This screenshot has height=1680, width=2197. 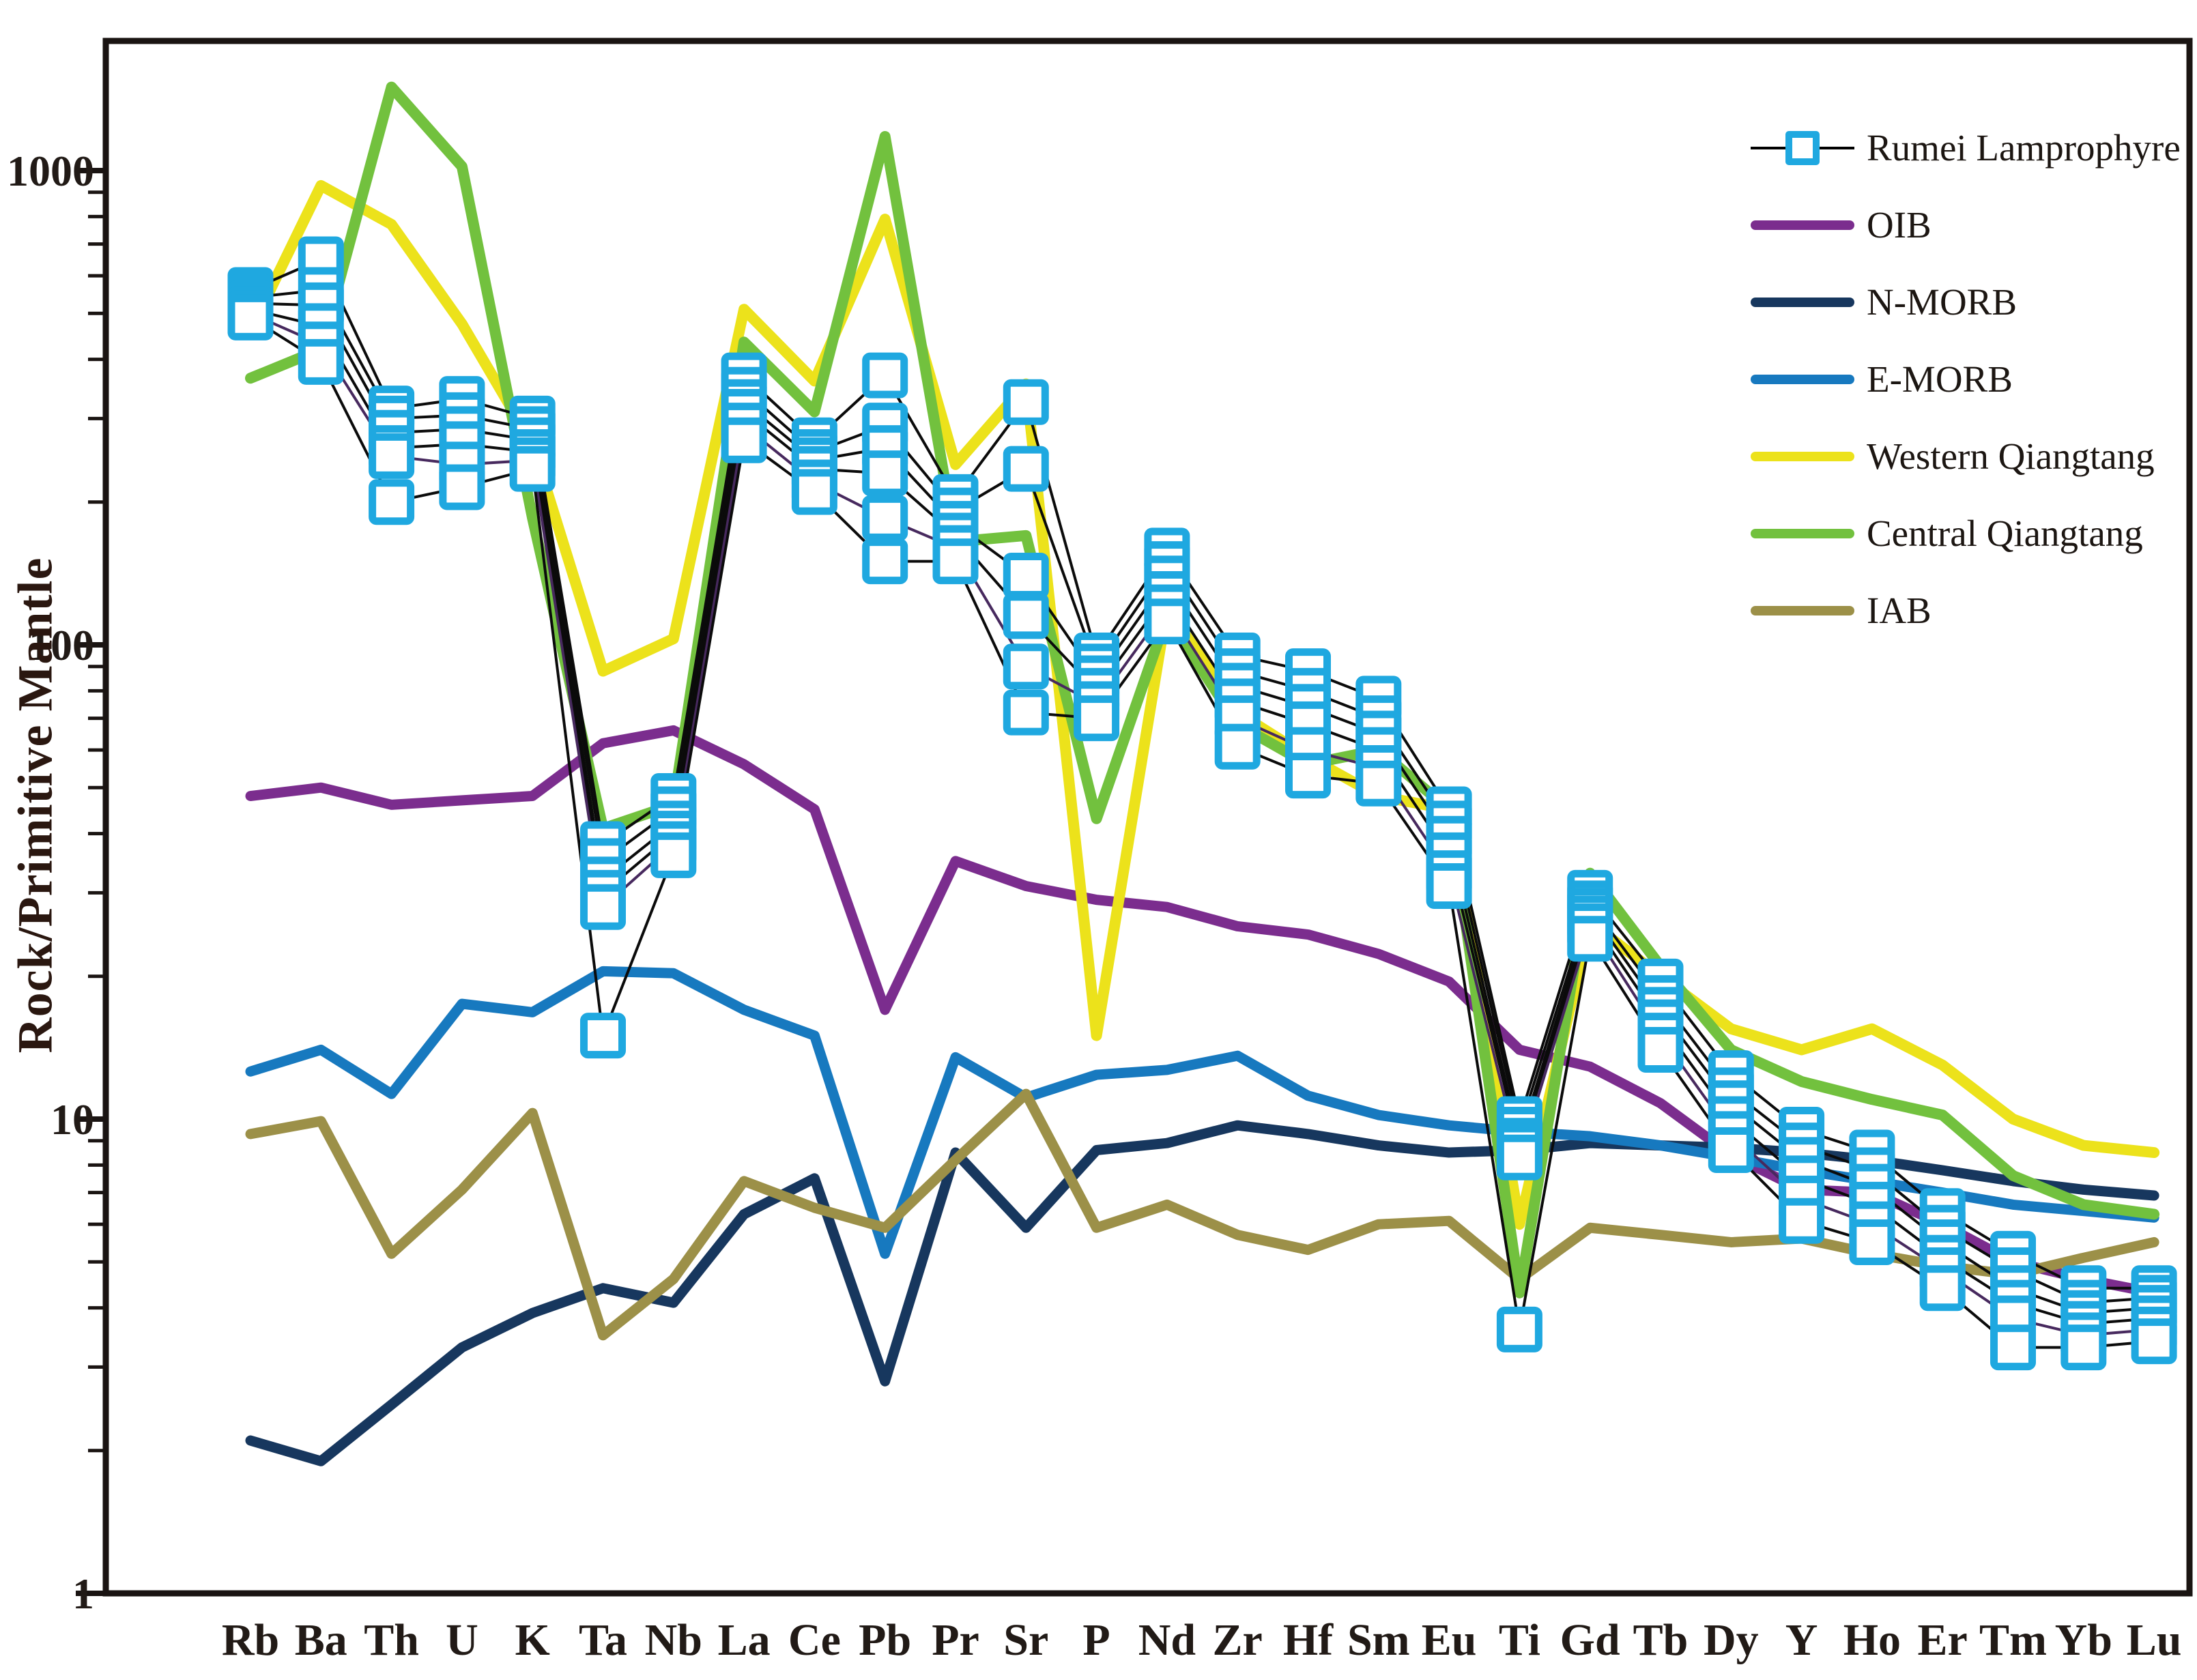 I want to click on legend-item-e-morb: E-MORB, so click(x=1966, y=380).